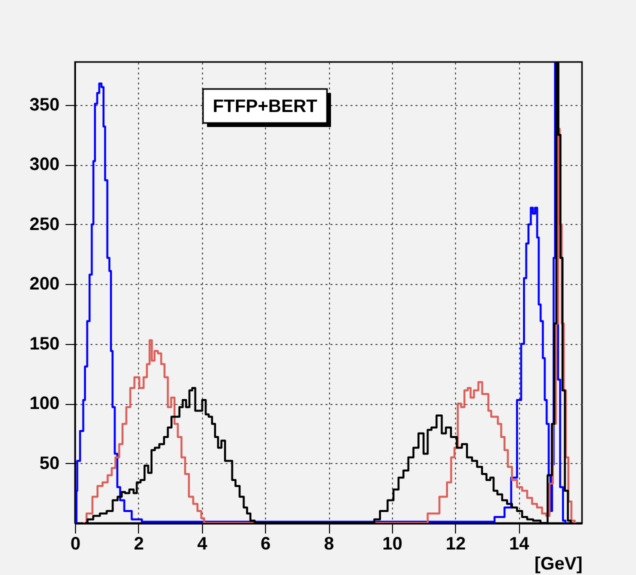 The image size is (636, 575). What do you see at coordinates (44, 403) in the screenshot?
I see `y-tick-label: 100` at bounding box center [44, 403].